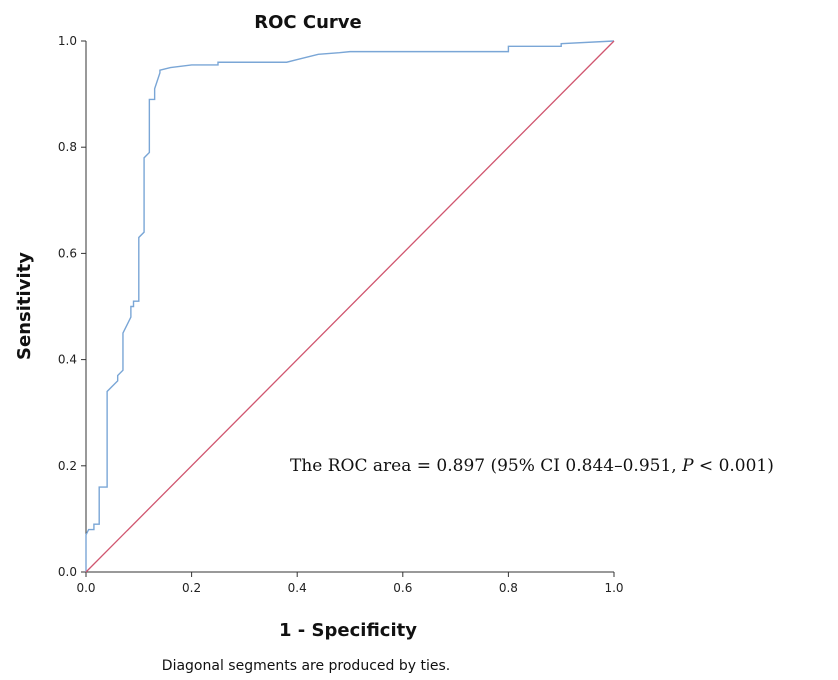 Image resolution: width=838 pixels, height=680 pixels. I want to click on y-axis: 0.0 0.2 0.4 0.6 0.8 1.0, so click(72, 306).